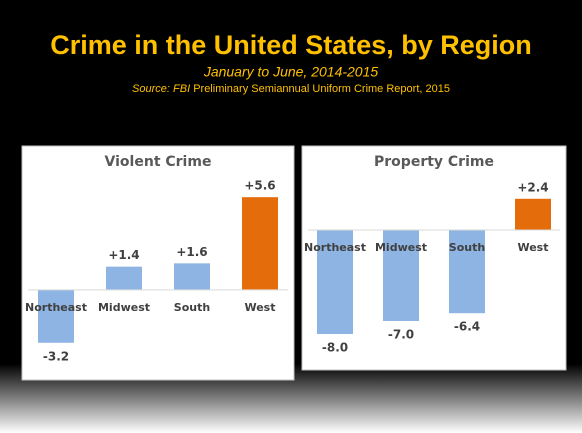 This screenshot has width=582, height=433. Describe the element at coordinates (123, 255) in the screenshot. I see `value-label: +1.4` at that location.